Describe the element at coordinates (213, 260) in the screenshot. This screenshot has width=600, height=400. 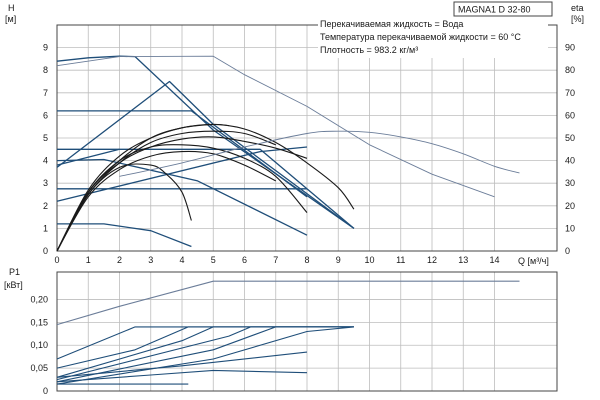
I see `x-tick-label: 5` at that location.